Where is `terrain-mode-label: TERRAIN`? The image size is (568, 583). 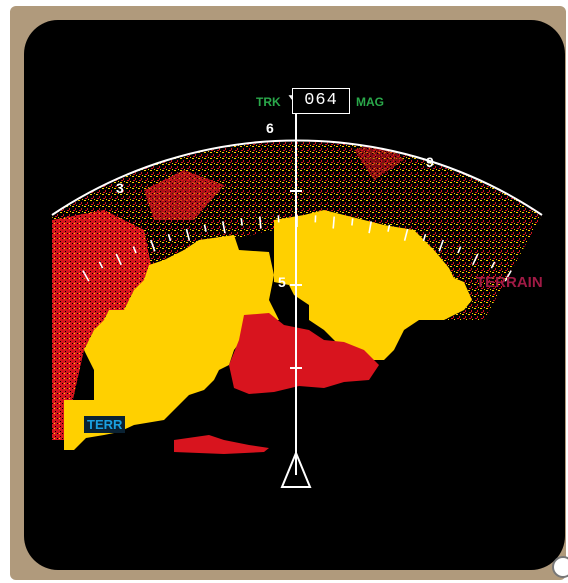 terrain-mode-label: TERRAIN is located at coordinates (509, 282).